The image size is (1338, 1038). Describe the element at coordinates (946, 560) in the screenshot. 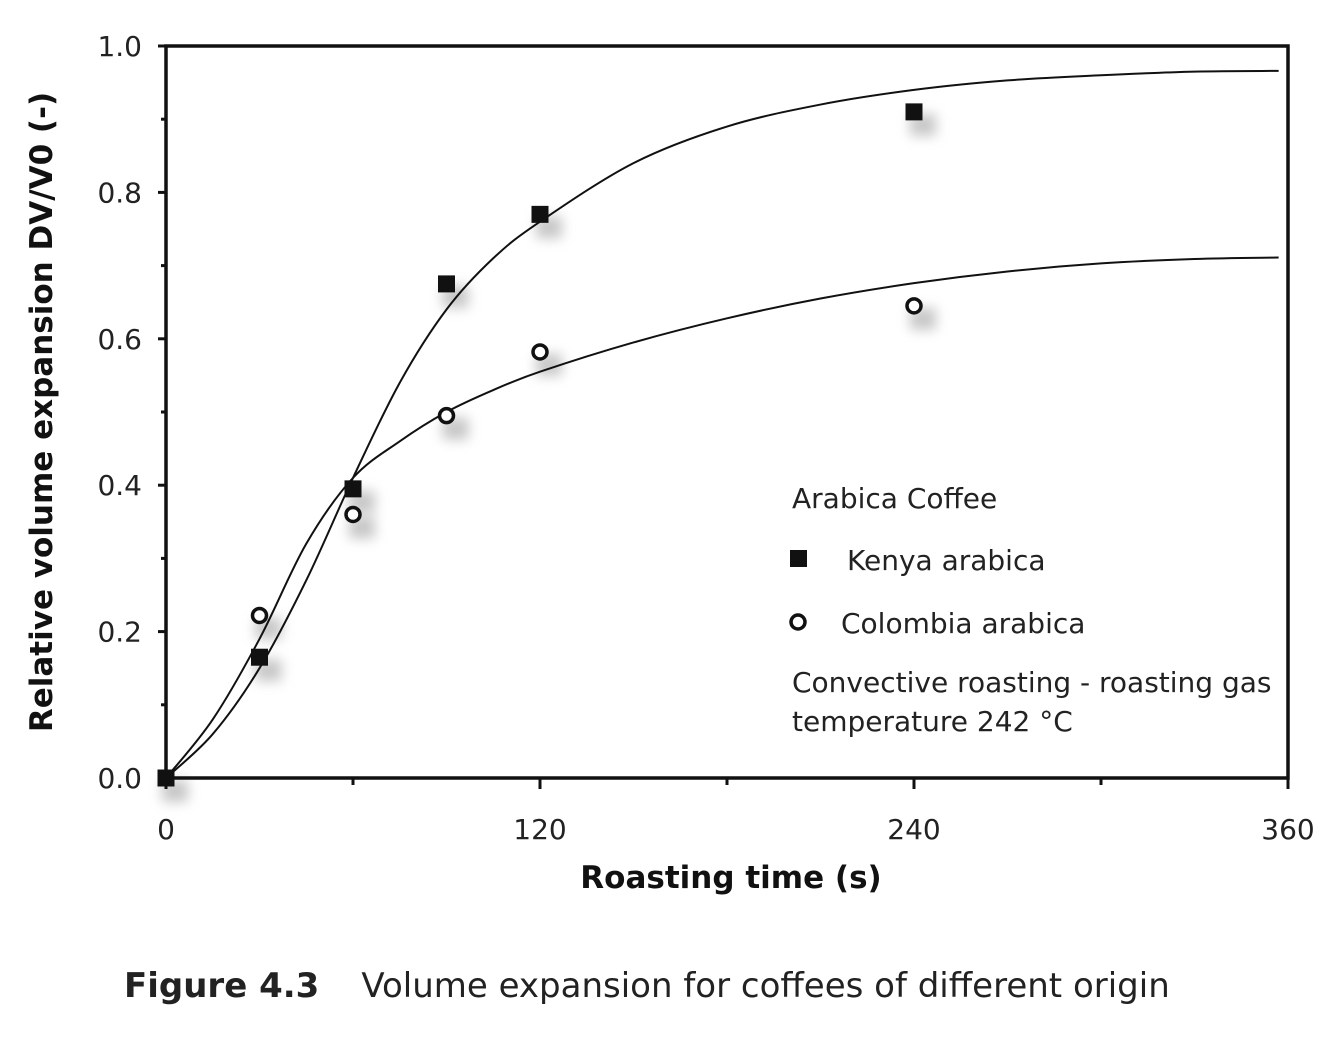

I see `legend-label-kenya: Kenya arabica` at that location.